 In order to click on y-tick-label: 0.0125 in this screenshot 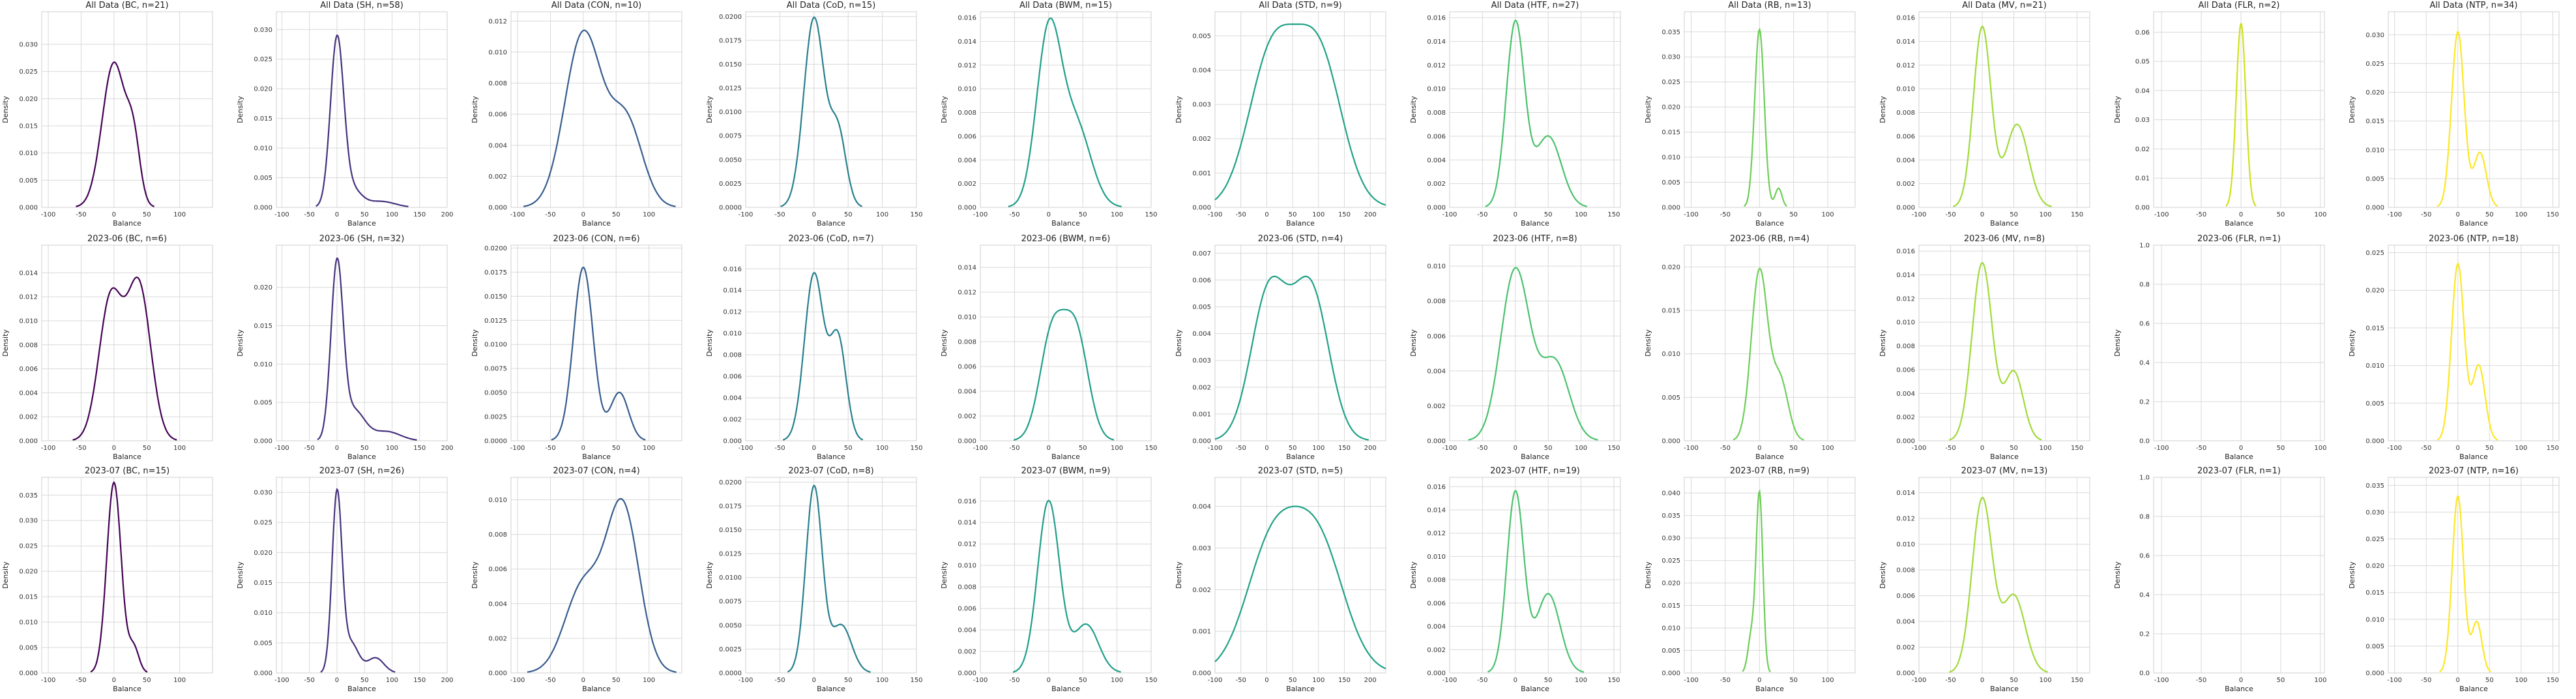, I will do `click(495, 322)`.